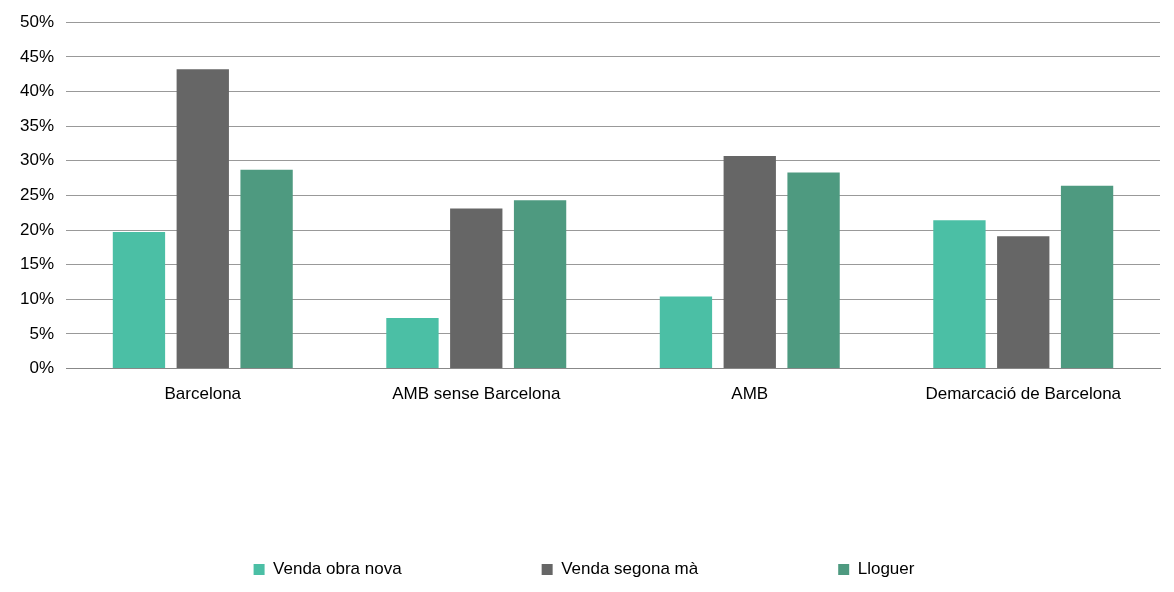  I want to click on x-tick-label: Barcelona, so click(203, 394).